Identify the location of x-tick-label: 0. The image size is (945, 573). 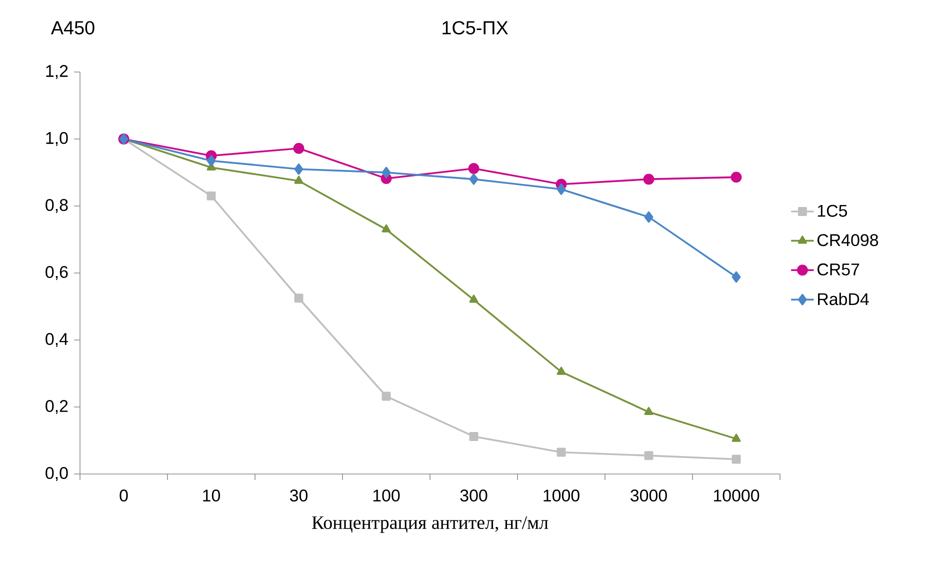
(124, 496).